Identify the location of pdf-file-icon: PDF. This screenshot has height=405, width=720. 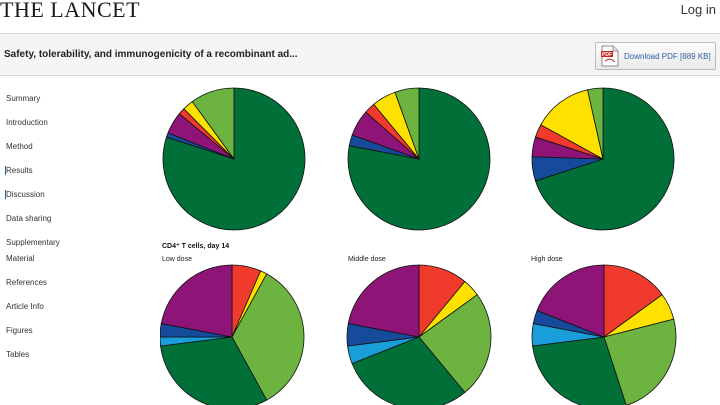
(610, 56).